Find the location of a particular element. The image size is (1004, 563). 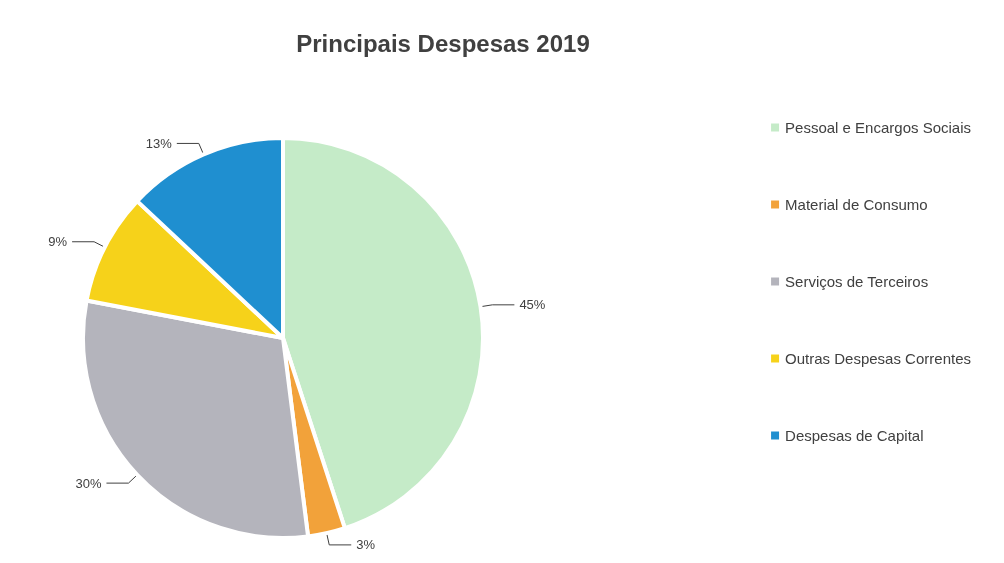

data-label: 9% is located at coordinates (58, 242).